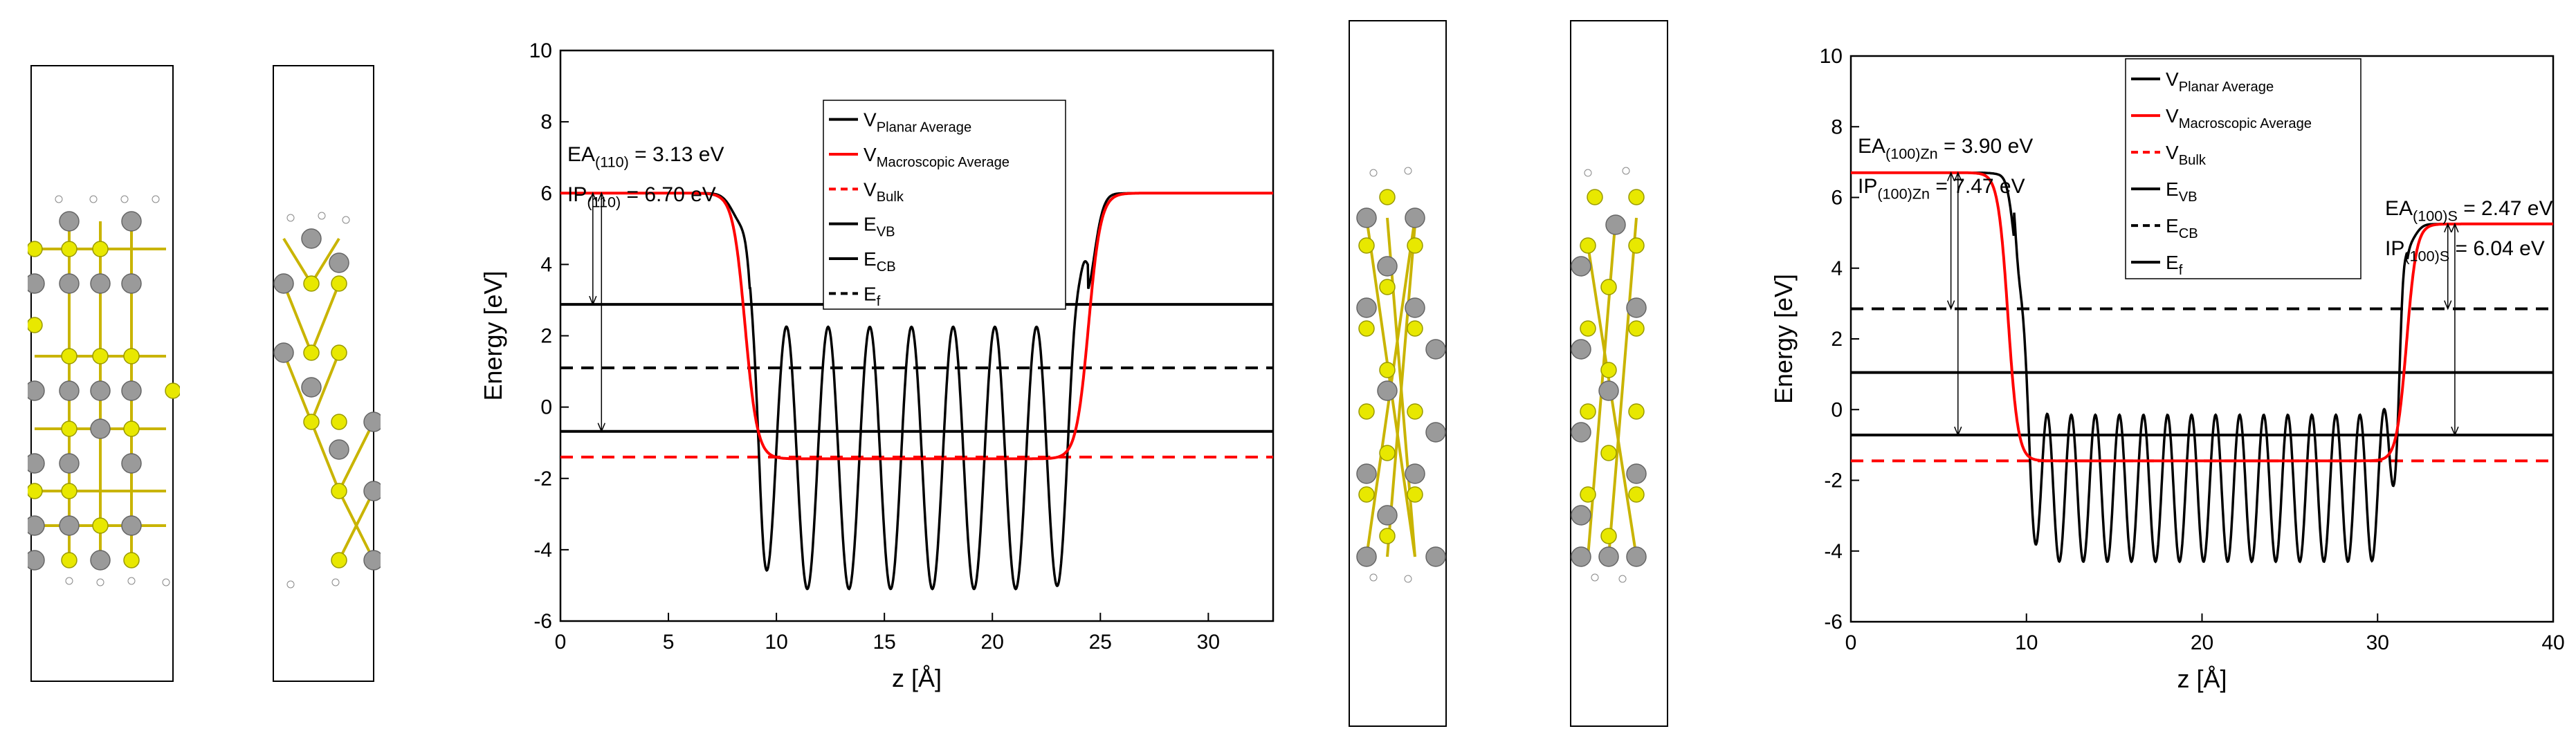 The height and width of the screenshot is (749, 2576). What do you see at coordinates (1619, 373) in the screenshot?
I see `structure-100-side` at bounding box center [1619, 373].